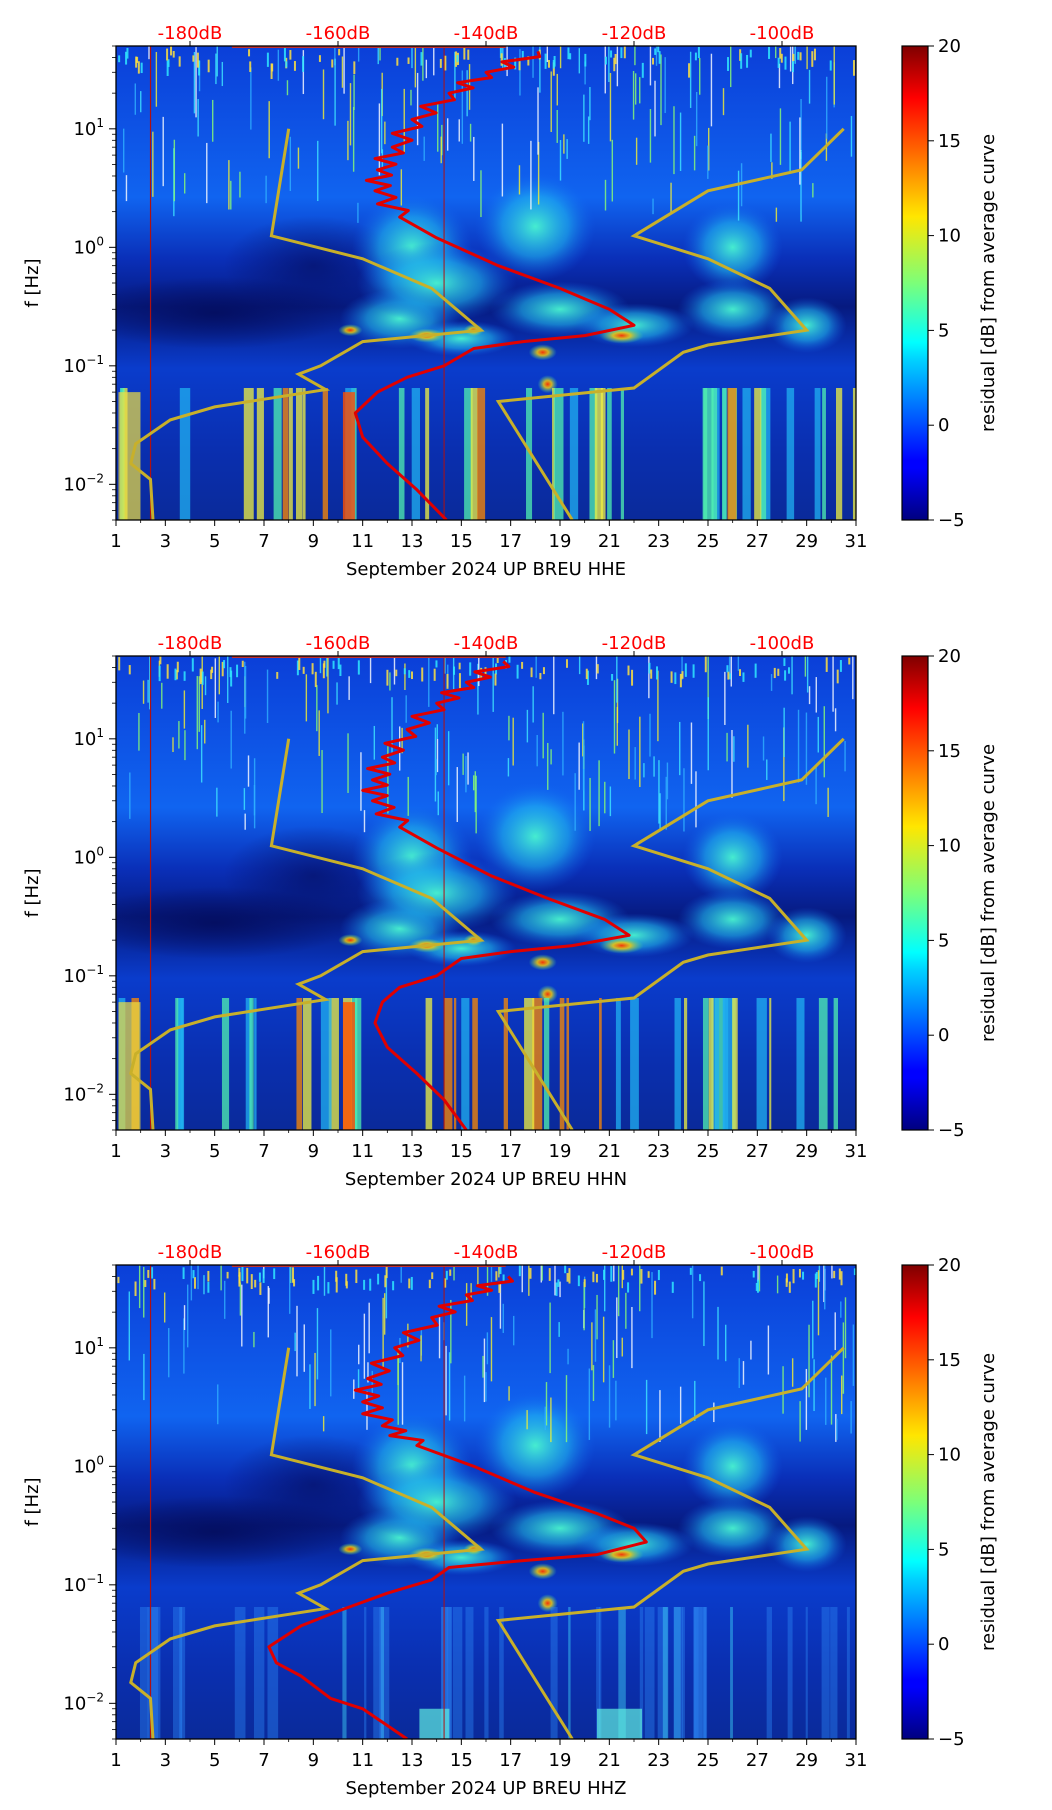  Describe the element at coordinates (943, 1644) in the screenshot. I see `colorbar-tick-label: 0` at that location.